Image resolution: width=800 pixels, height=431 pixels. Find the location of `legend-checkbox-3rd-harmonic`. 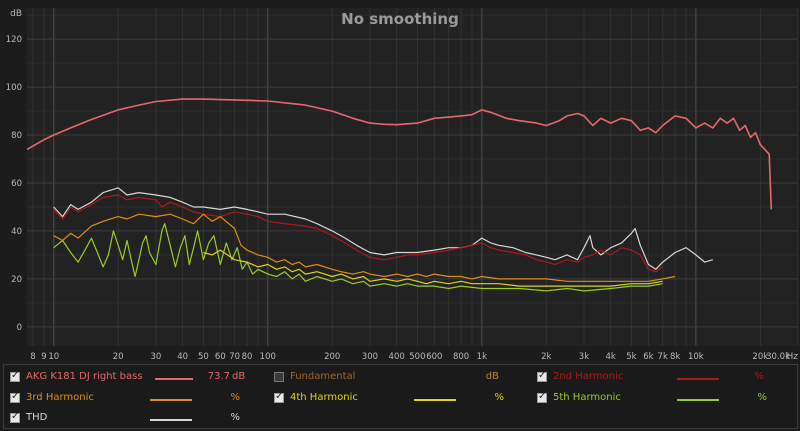

legend-checkbox-3rd-harmonic is located at coordinates (15, 397).